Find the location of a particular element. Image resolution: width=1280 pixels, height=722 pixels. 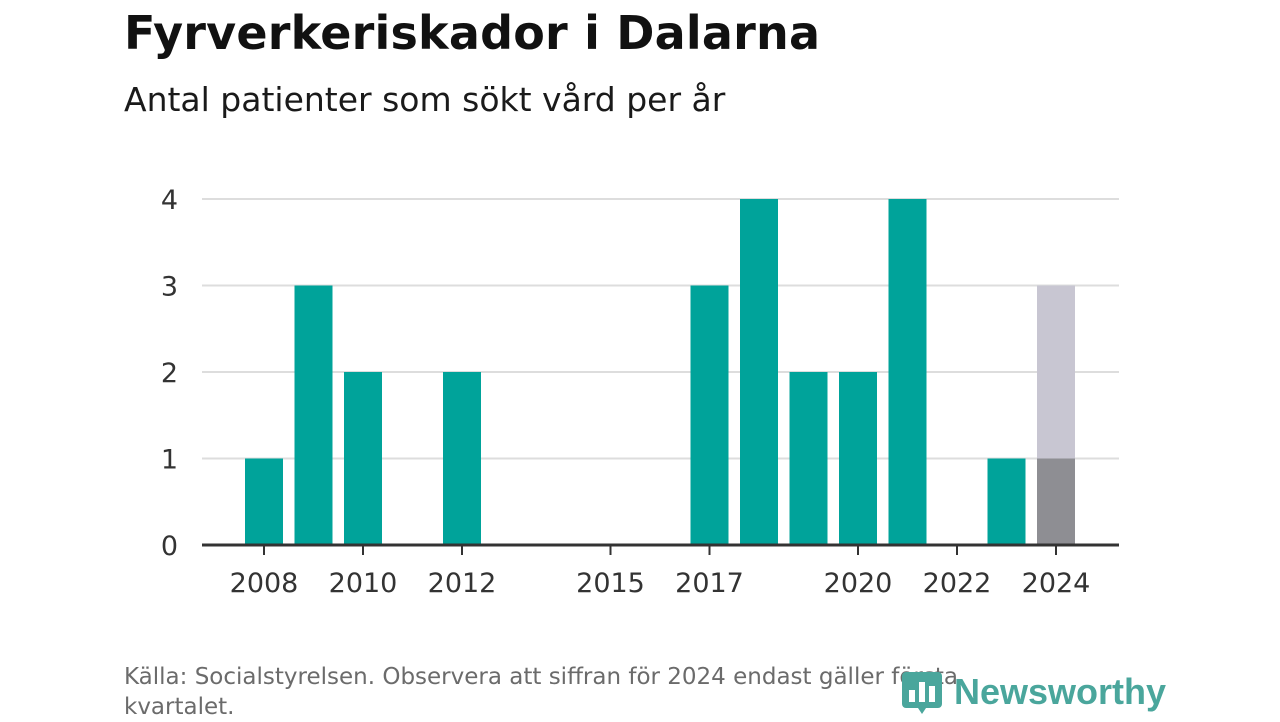

brand-name: Newsworthy is located at coordinates (1060, 691).